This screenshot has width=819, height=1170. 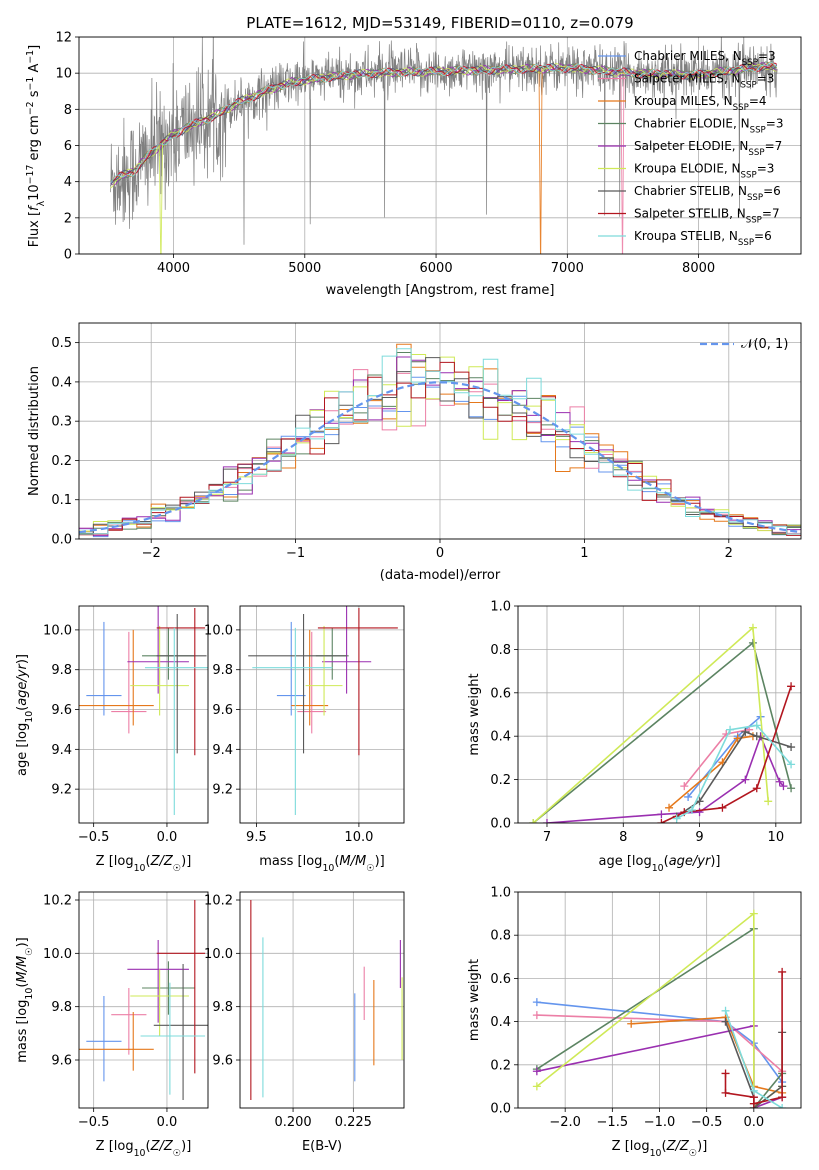 I want to click on x-axis-label: (data-model)/error, so click(x=440, y=575).